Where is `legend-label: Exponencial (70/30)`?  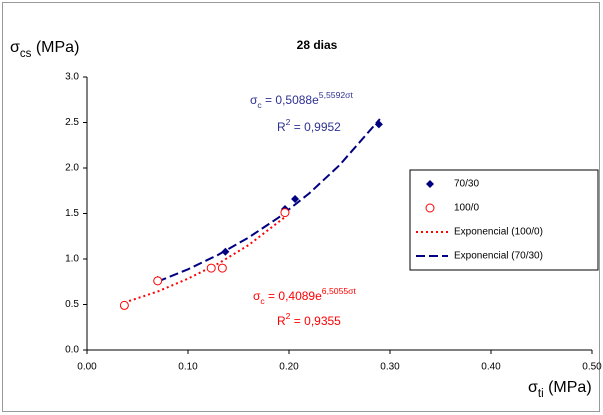
legend-label: Exponencial (70/30) is located at coordinates (498, 256).